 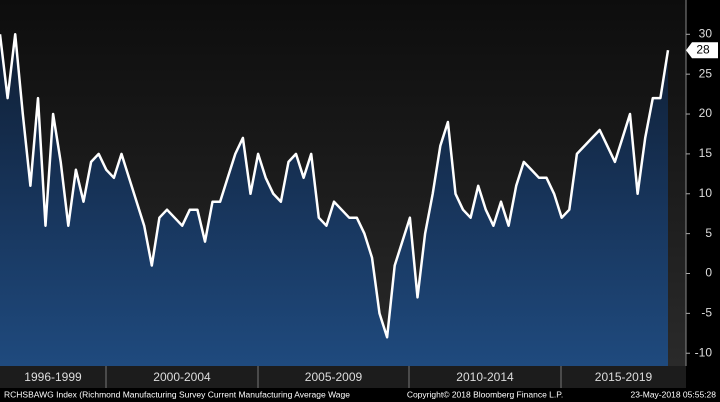 I want to click on x-axis-band, so click(x=343, y=377).